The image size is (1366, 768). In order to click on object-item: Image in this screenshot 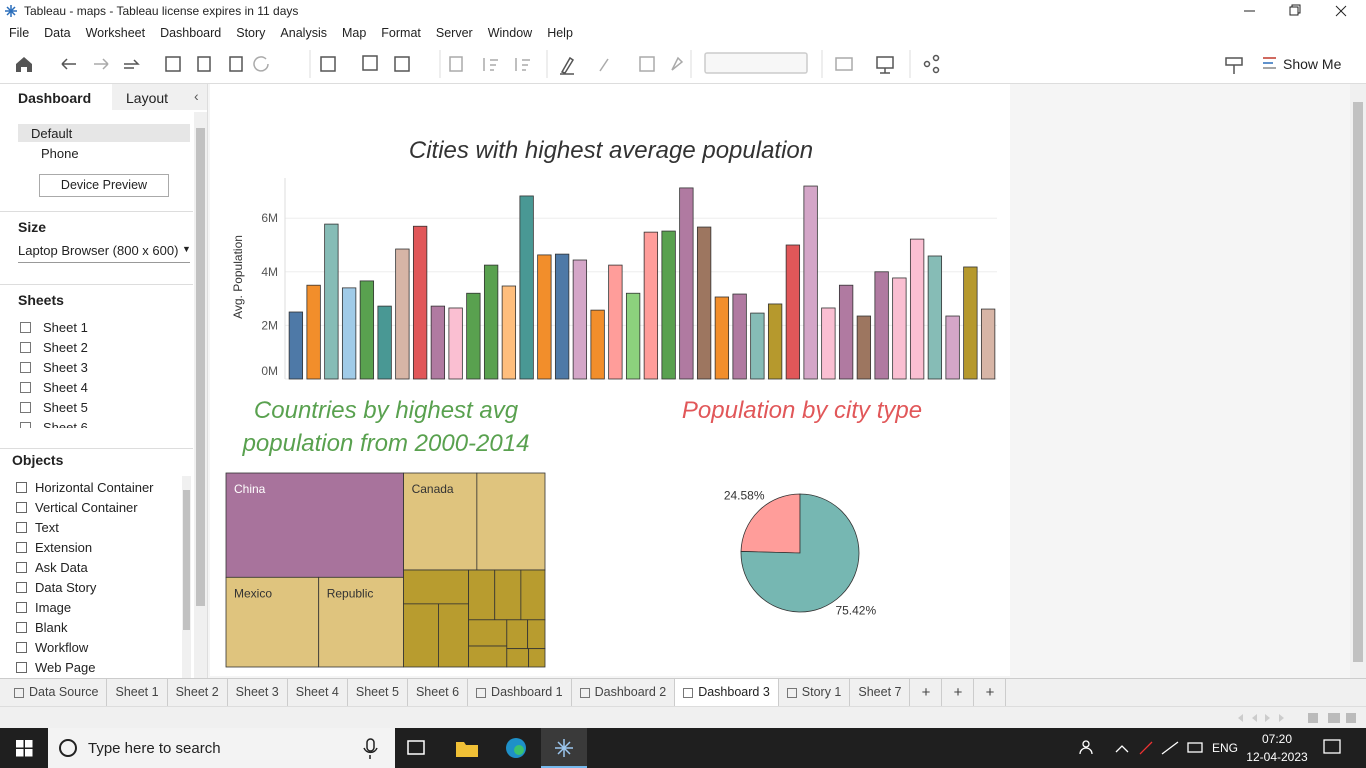, I will do `click(53, 607)`.